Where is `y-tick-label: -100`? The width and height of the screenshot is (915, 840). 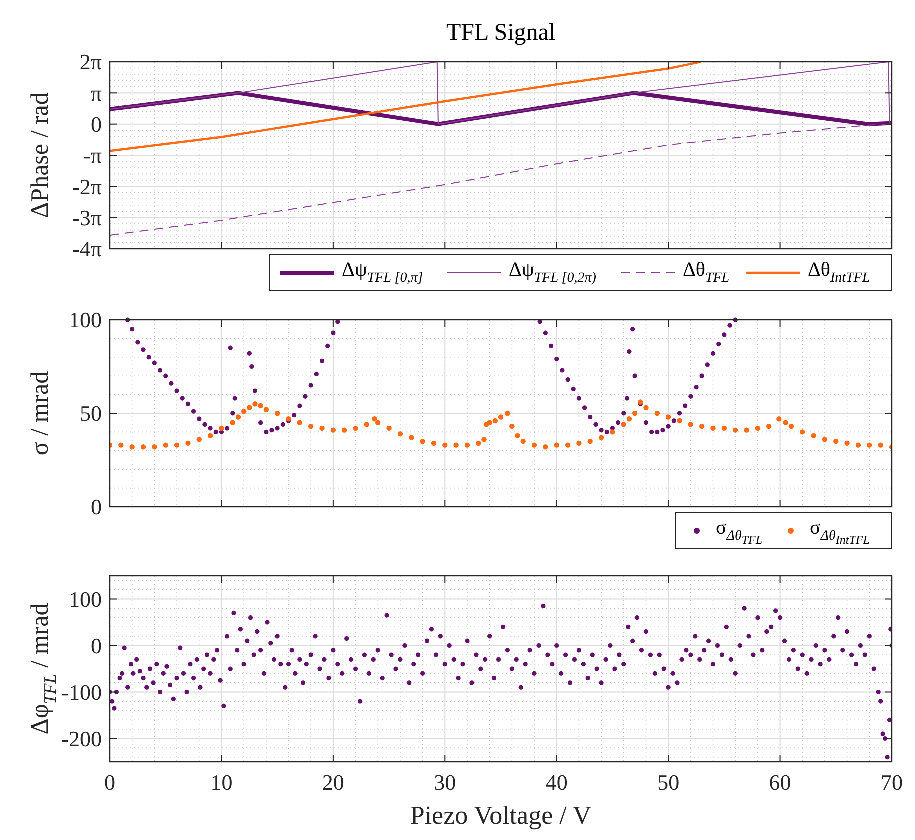 y-tick-label: -100 is located at coordinates (82, 692).